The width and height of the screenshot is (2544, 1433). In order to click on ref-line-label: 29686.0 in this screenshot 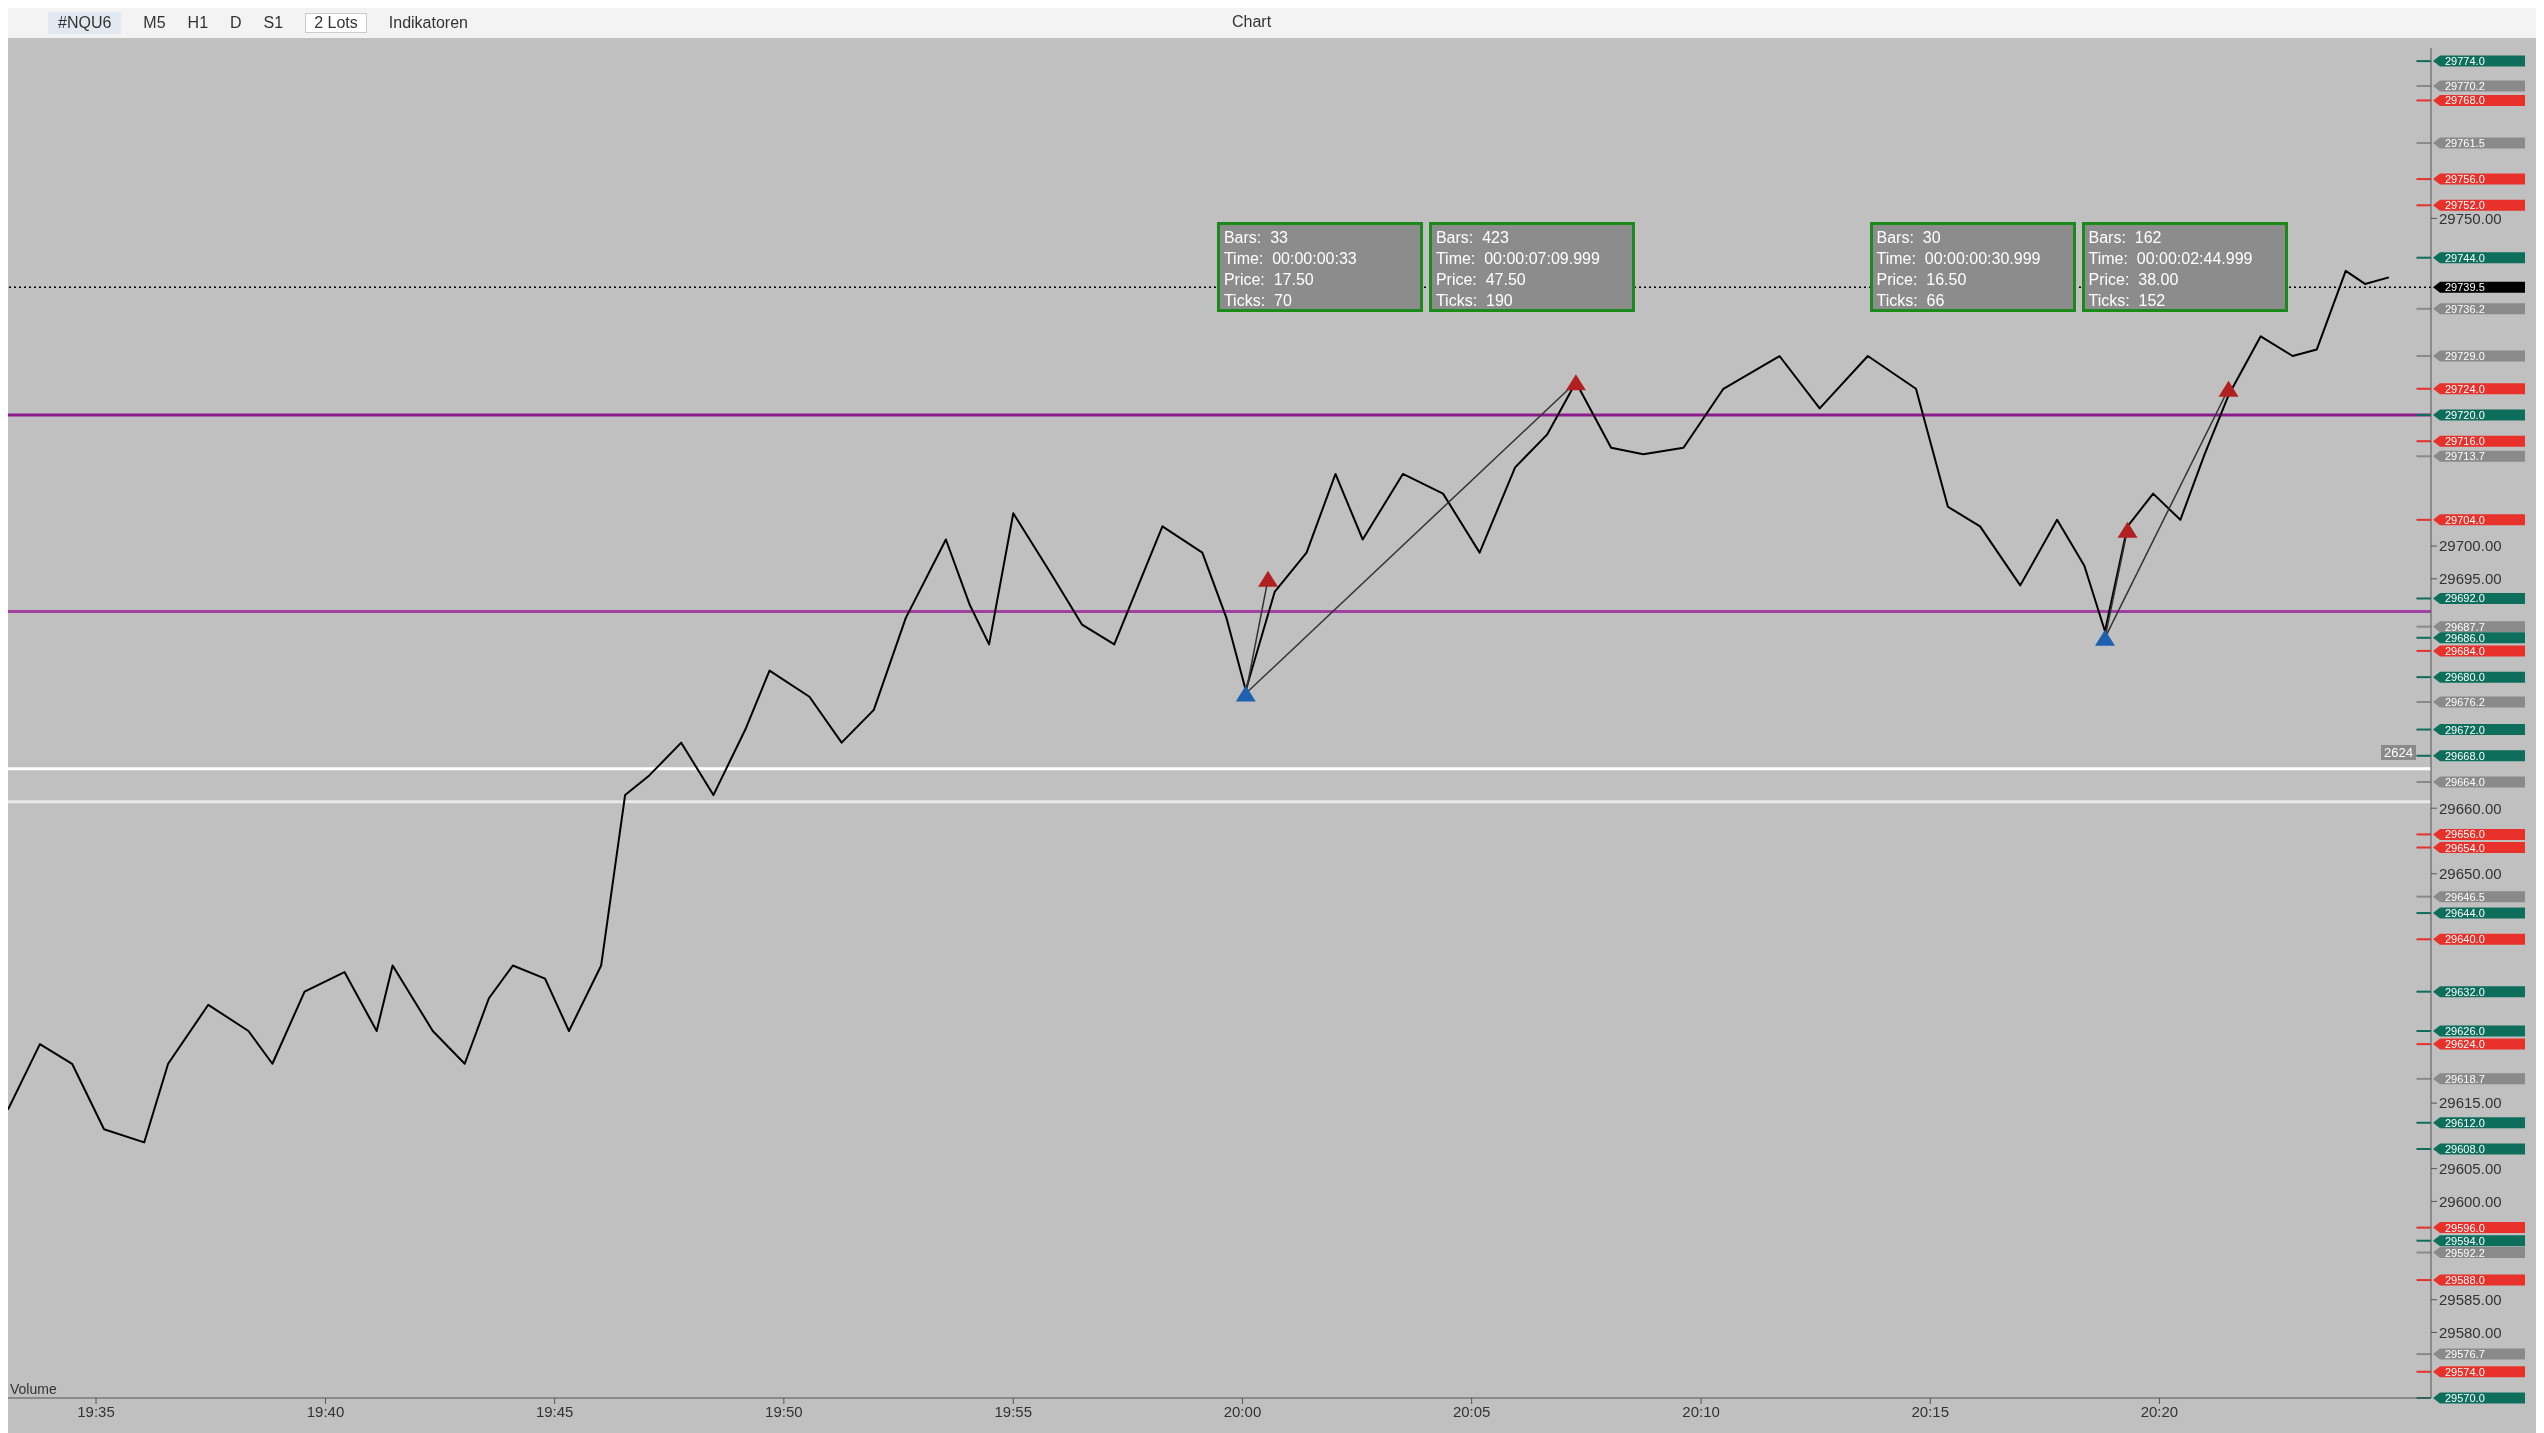, I will do `click(2465, 637)`.